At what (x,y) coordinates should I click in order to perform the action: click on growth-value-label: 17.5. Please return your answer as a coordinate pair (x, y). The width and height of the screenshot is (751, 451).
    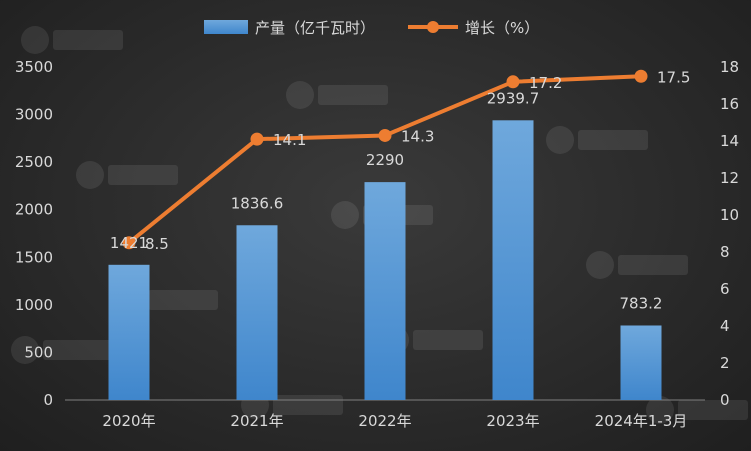
    Looking at the image, I should click on (673, 77).